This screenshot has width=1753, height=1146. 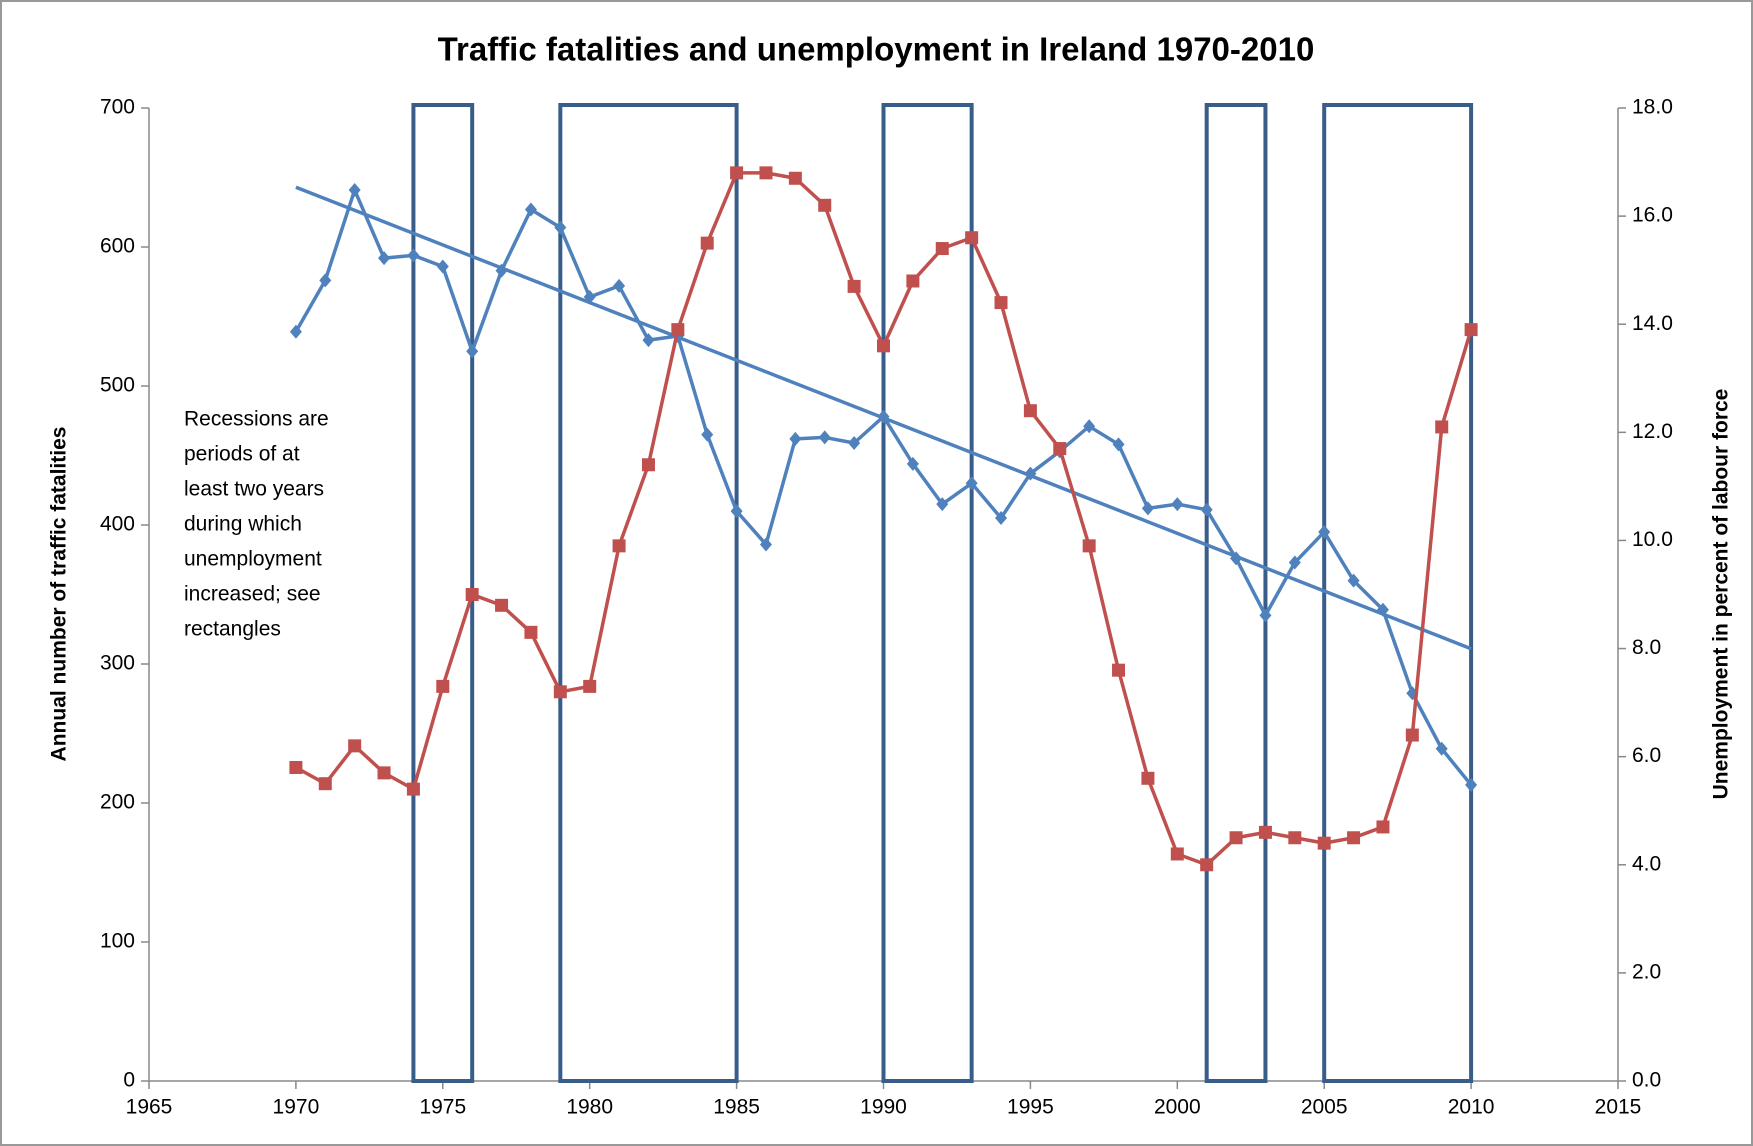 What do you see at coordinates (253, 559) in the screenshot?
I see `annotation-line: unemployment` at bounding box center [253, 559].